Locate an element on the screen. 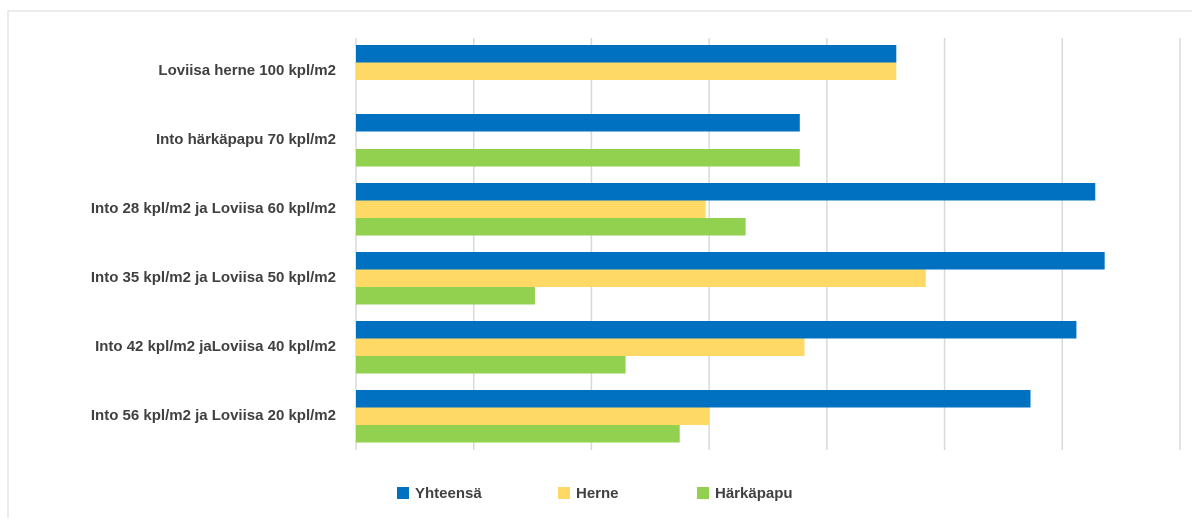  y-tick-label: Into 28 kpl/m2 ja Loviisa 60 kpl/m2 is located at coordinates (213, 208).